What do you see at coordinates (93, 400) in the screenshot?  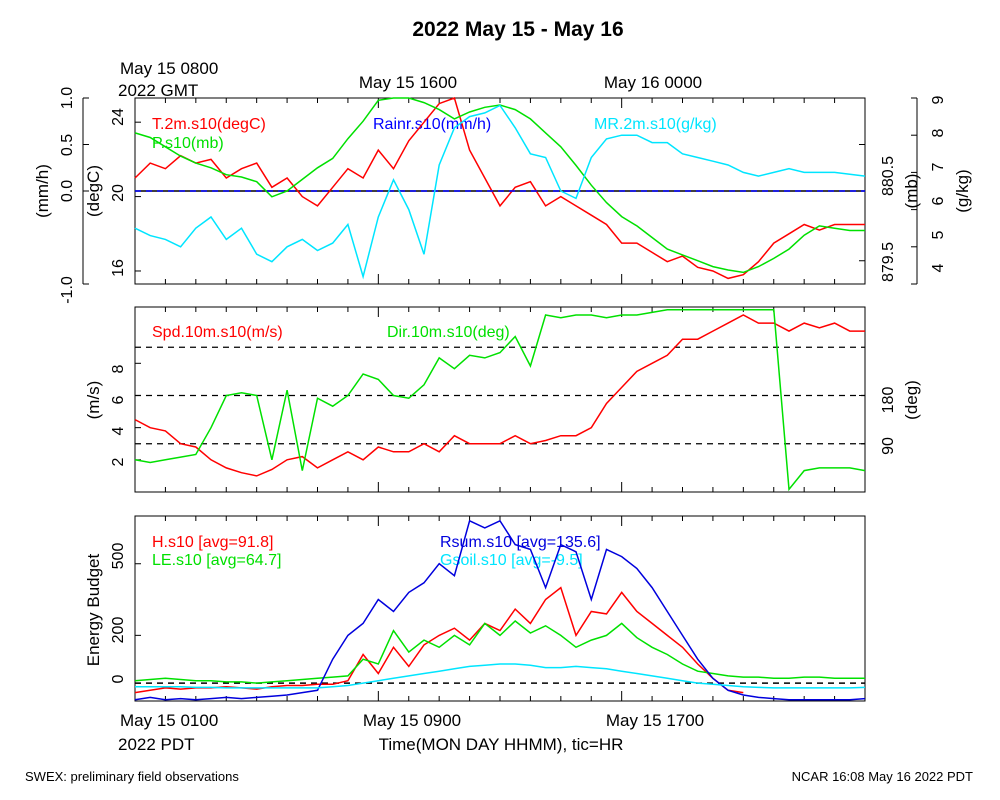 I see `axis-label-ms: (m/s)` at bounding box center [93, 400].